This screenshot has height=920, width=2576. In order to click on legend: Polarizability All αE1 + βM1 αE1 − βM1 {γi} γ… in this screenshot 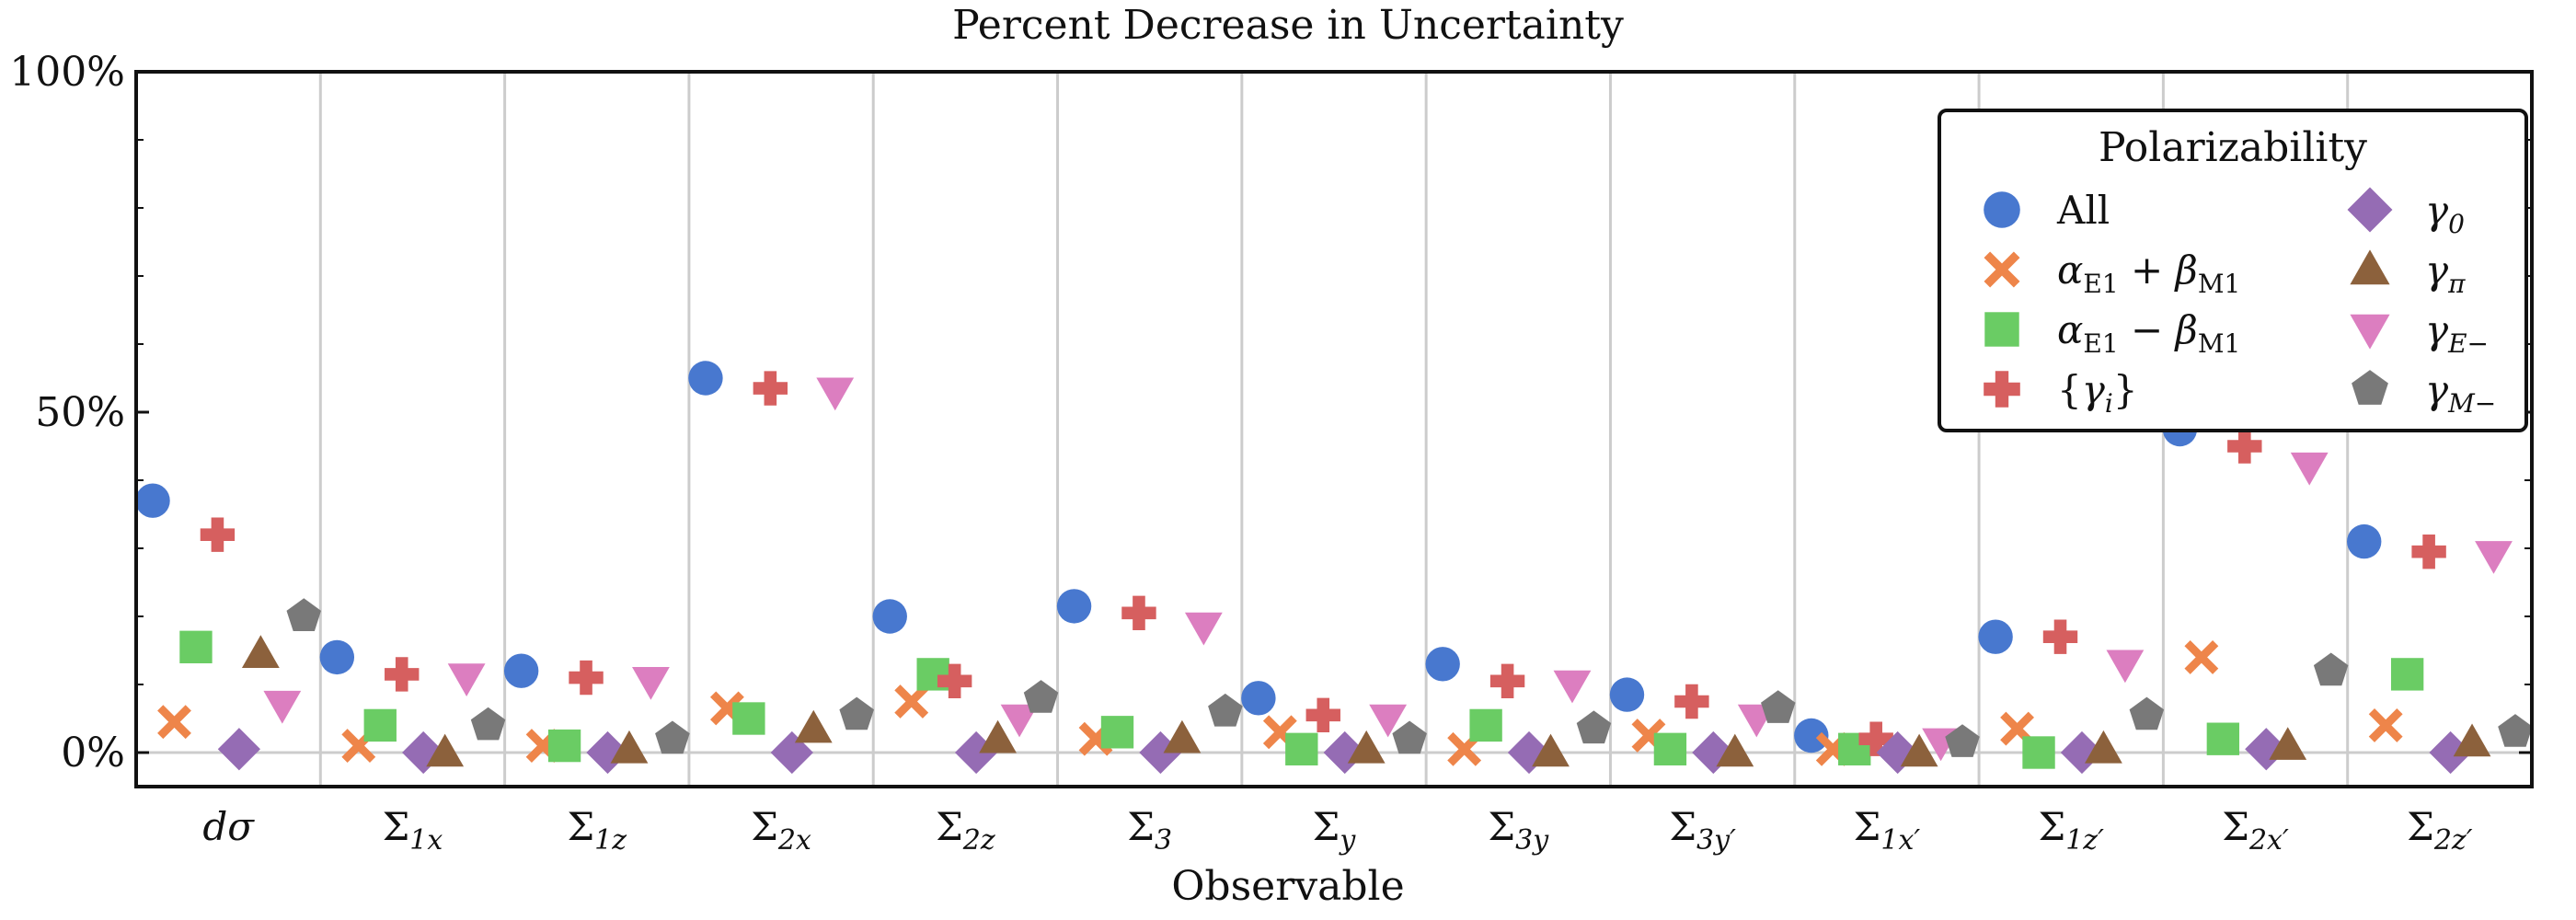, I will do `click(2233, 270)`.